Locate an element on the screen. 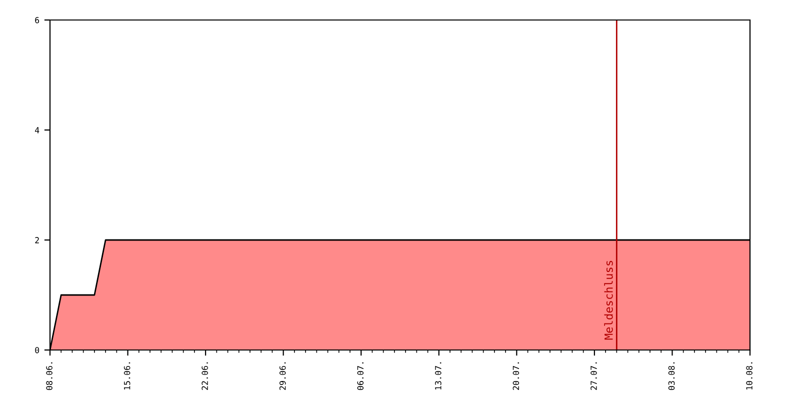 The image size is (800, 400). x-tick-label: 20.07. is located at coordinates (516, 376).